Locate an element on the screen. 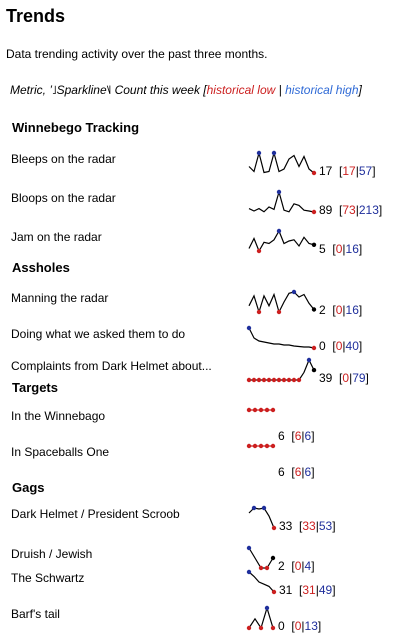 This screenshot has height=641, width=420. historical-range: [0|40] is located at coordinates (344, 346).